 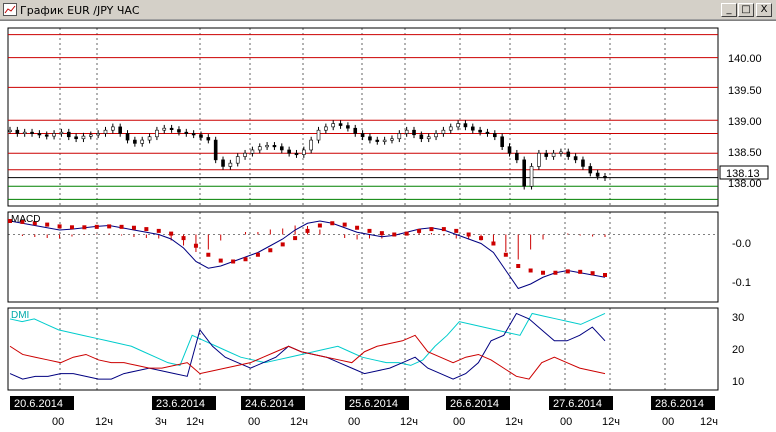 I want to click on date-label: 20.6.2014, so click(x=38, y=404).